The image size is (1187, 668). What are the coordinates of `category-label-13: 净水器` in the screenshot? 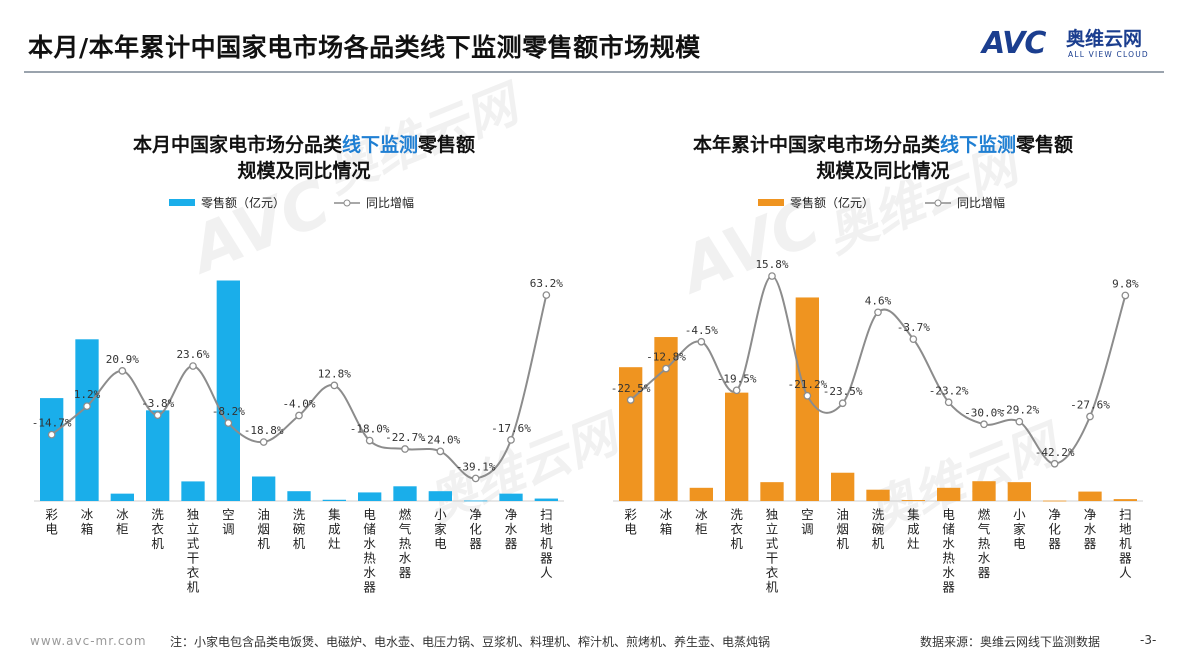 It's located at (511, 529).